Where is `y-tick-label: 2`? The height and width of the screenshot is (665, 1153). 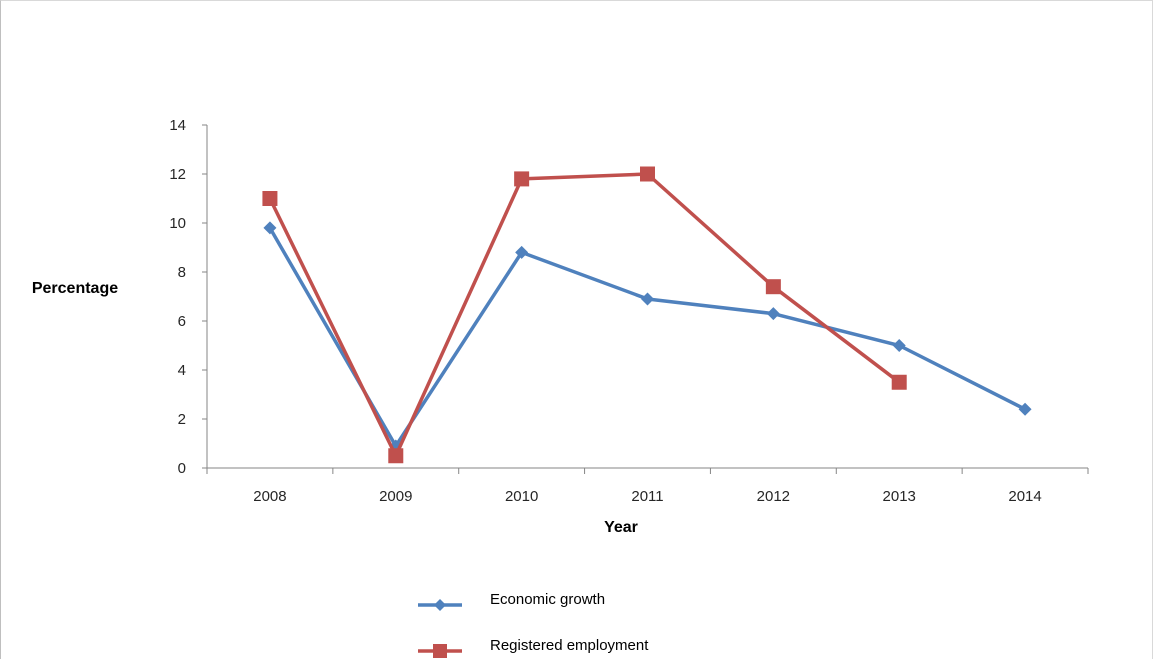
y-tick-label: 2 is located at coordinates (182, 419).